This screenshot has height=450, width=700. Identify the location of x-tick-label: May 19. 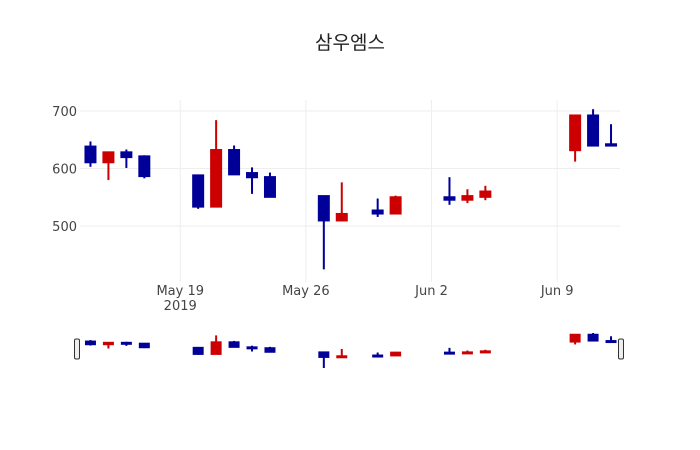
(180, 291).